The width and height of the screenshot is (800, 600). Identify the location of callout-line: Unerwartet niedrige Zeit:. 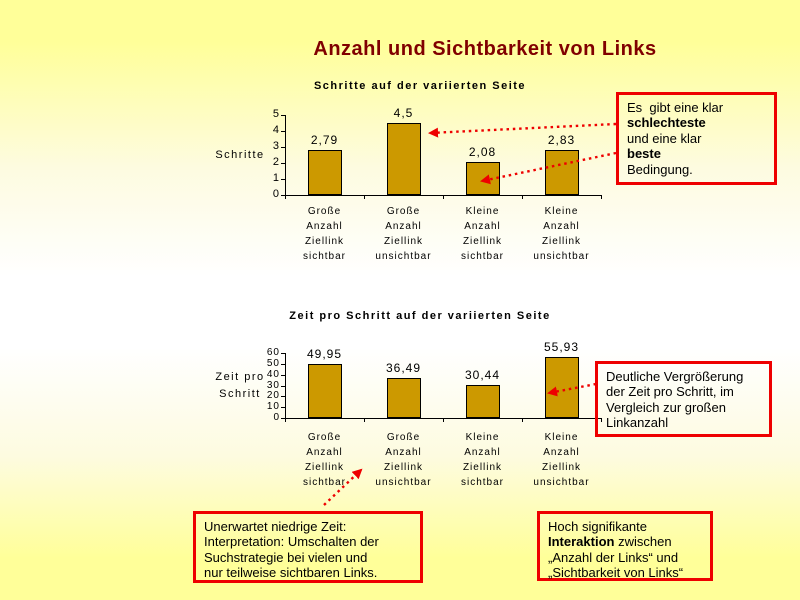
(308, 526).